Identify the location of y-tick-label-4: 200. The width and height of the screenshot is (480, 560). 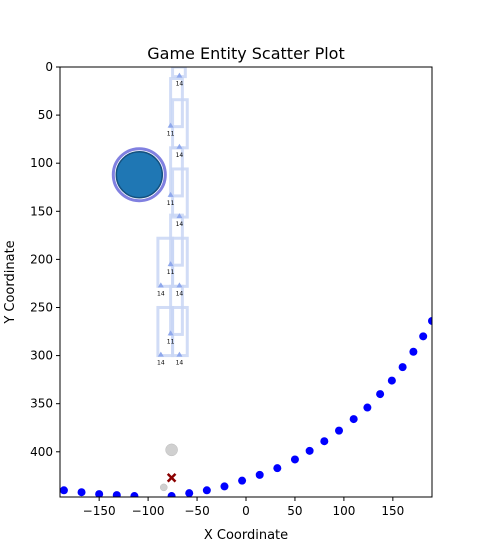
(41, 259).